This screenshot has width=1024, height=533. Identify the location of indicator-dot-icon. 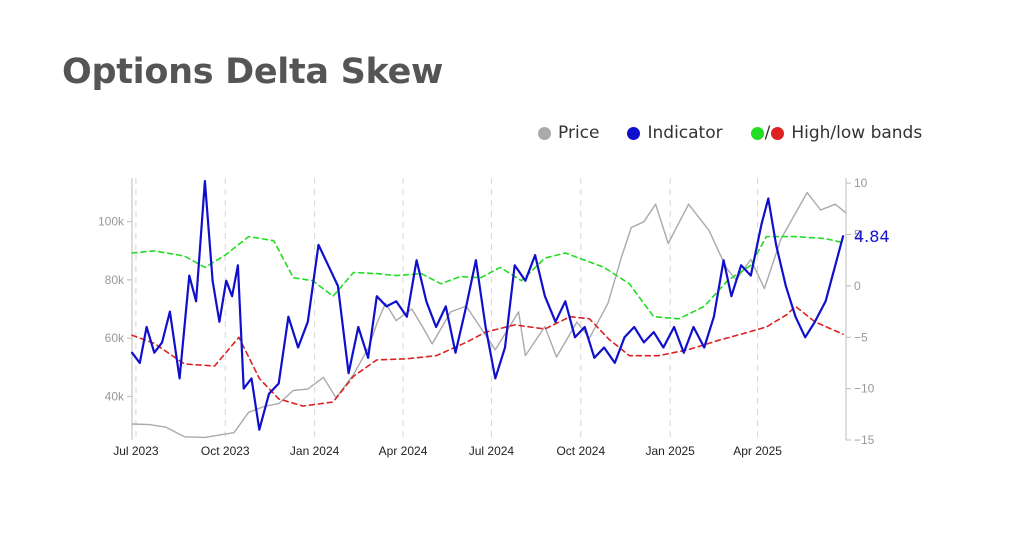
(634, 133).